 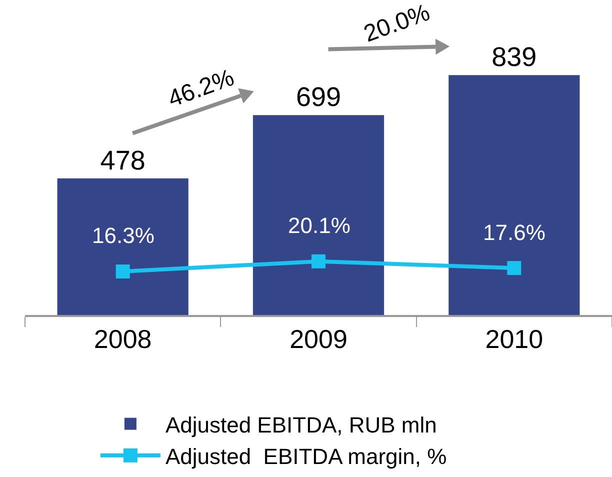 I want to click on legend-label: Adjusted EBITDA, RUB mln, so click(x=301, y=425).